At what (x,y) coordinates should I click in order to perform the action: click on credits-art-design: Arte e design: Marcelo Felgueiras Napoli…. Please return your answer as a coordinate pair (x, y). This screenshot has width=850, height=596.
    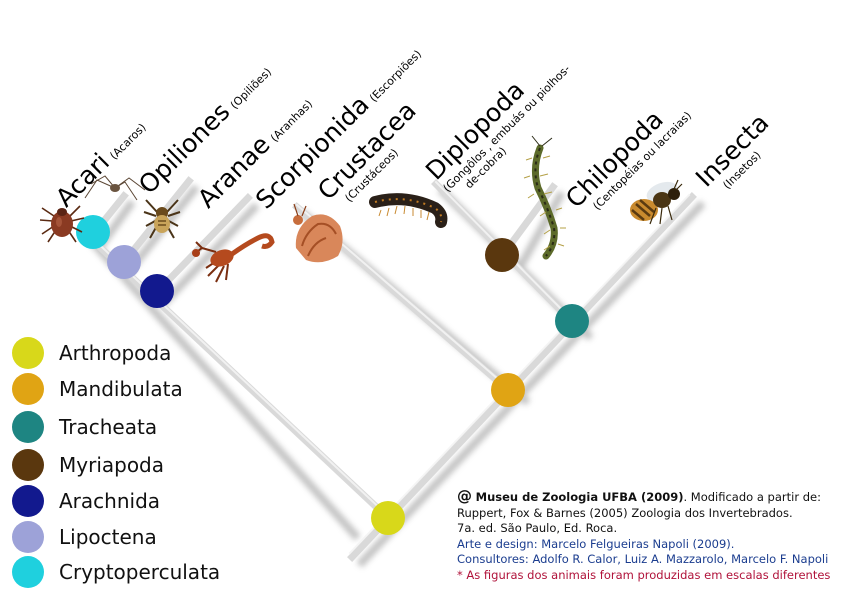
    Looking at the image, I should click on (596, 543).